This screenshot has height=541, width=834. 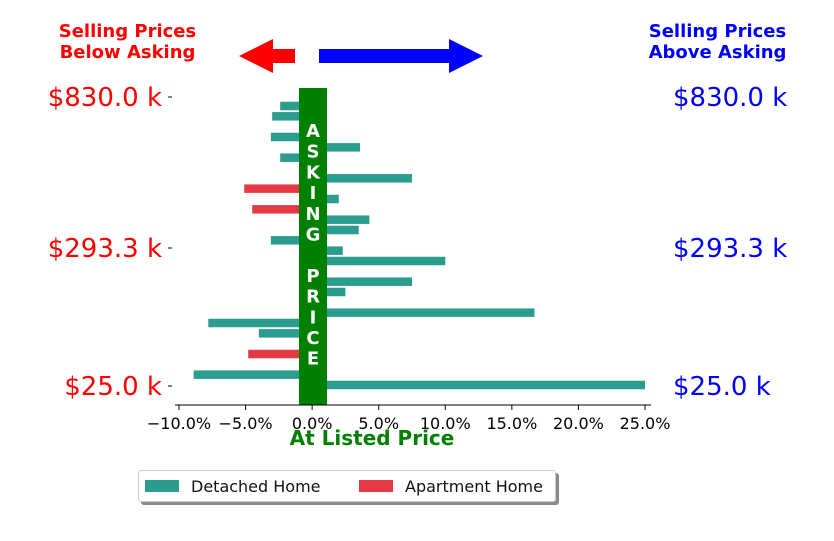 I want to click on x-tick-label: 25.0%, so click(x=645, y=423).